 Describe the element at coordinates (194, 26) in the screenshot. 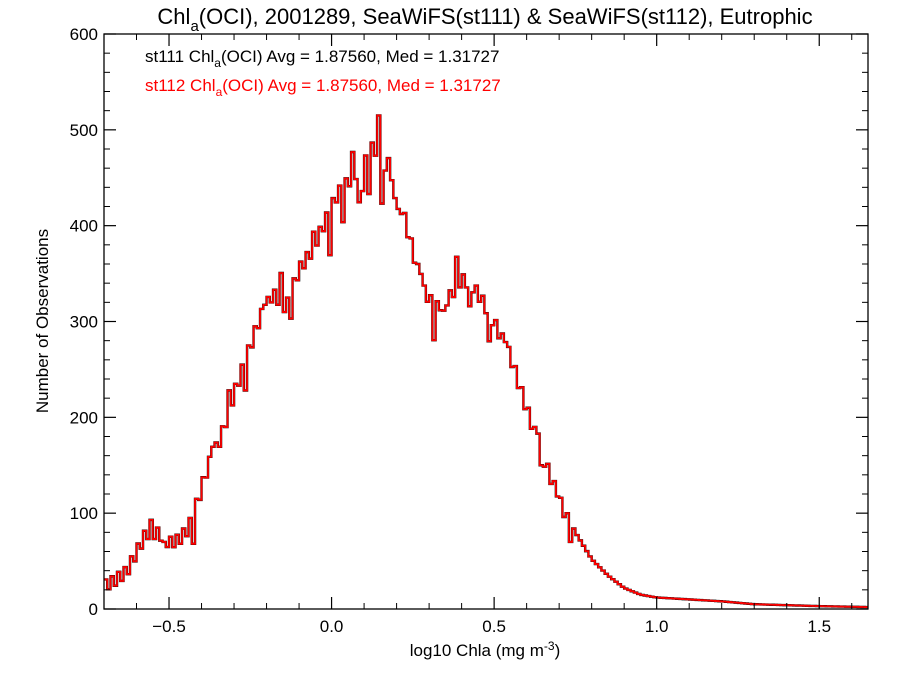

I see `chart-title-sub: a` at that location.